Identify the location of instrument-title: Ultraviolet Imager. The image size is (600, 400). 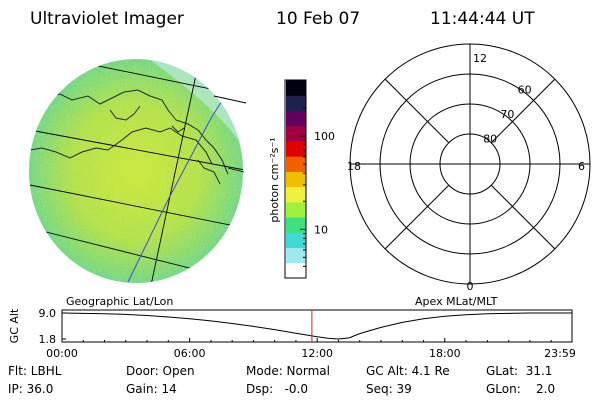
(107, 19).